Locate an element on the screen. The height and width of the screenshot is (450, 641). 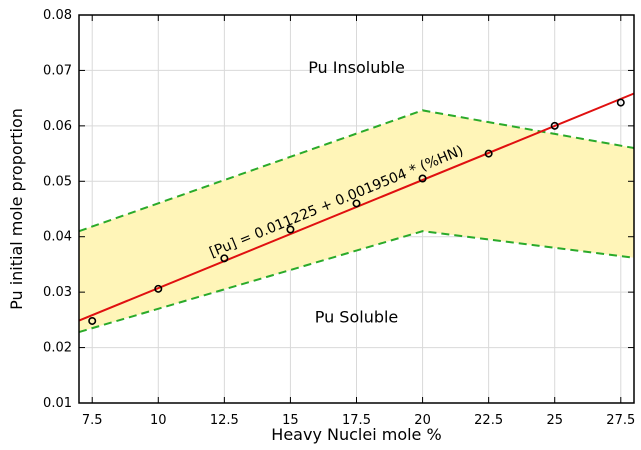
y-tick-label: 0.06 is located at coordinates (57, 126).